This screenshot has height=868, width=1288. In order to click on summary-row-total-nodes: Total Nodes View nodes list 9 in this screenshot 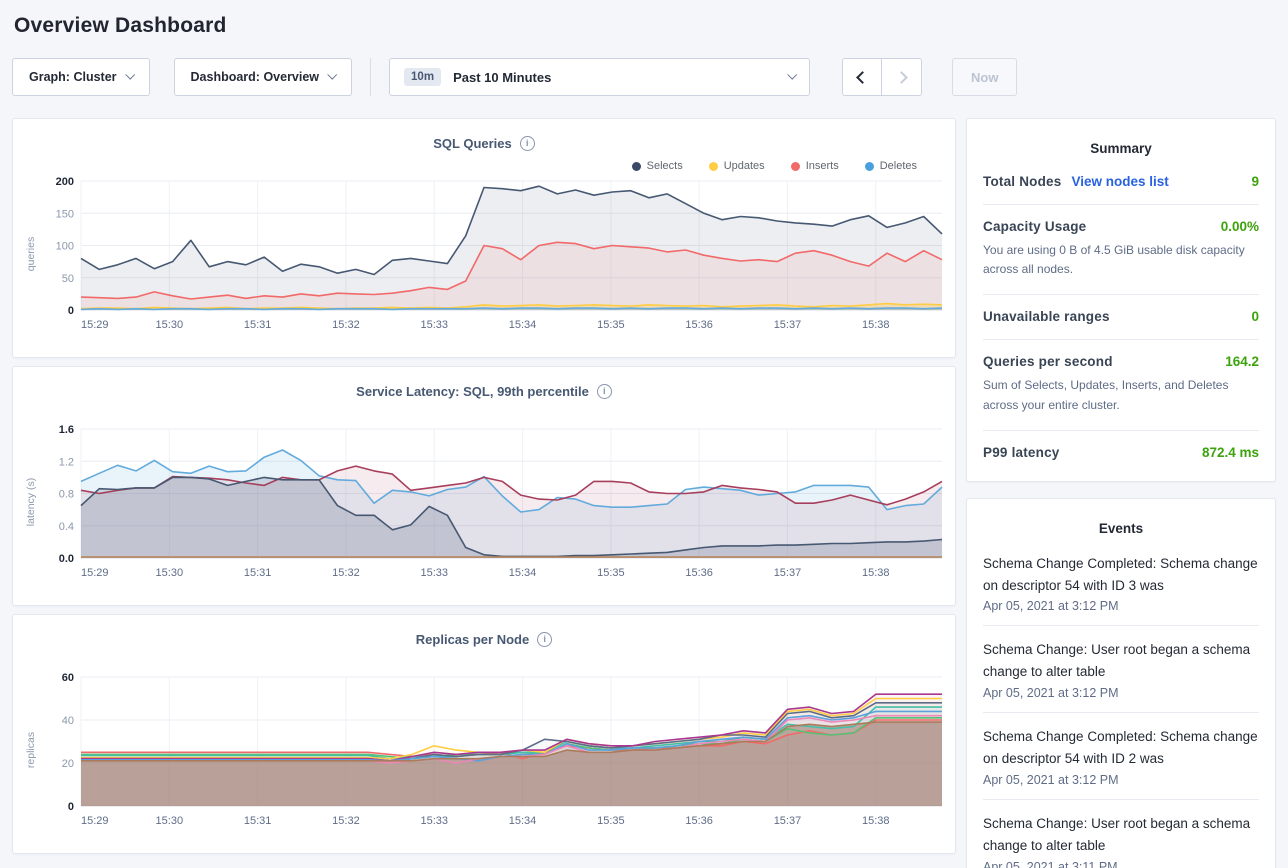, I will do `click(1121, 182)`.